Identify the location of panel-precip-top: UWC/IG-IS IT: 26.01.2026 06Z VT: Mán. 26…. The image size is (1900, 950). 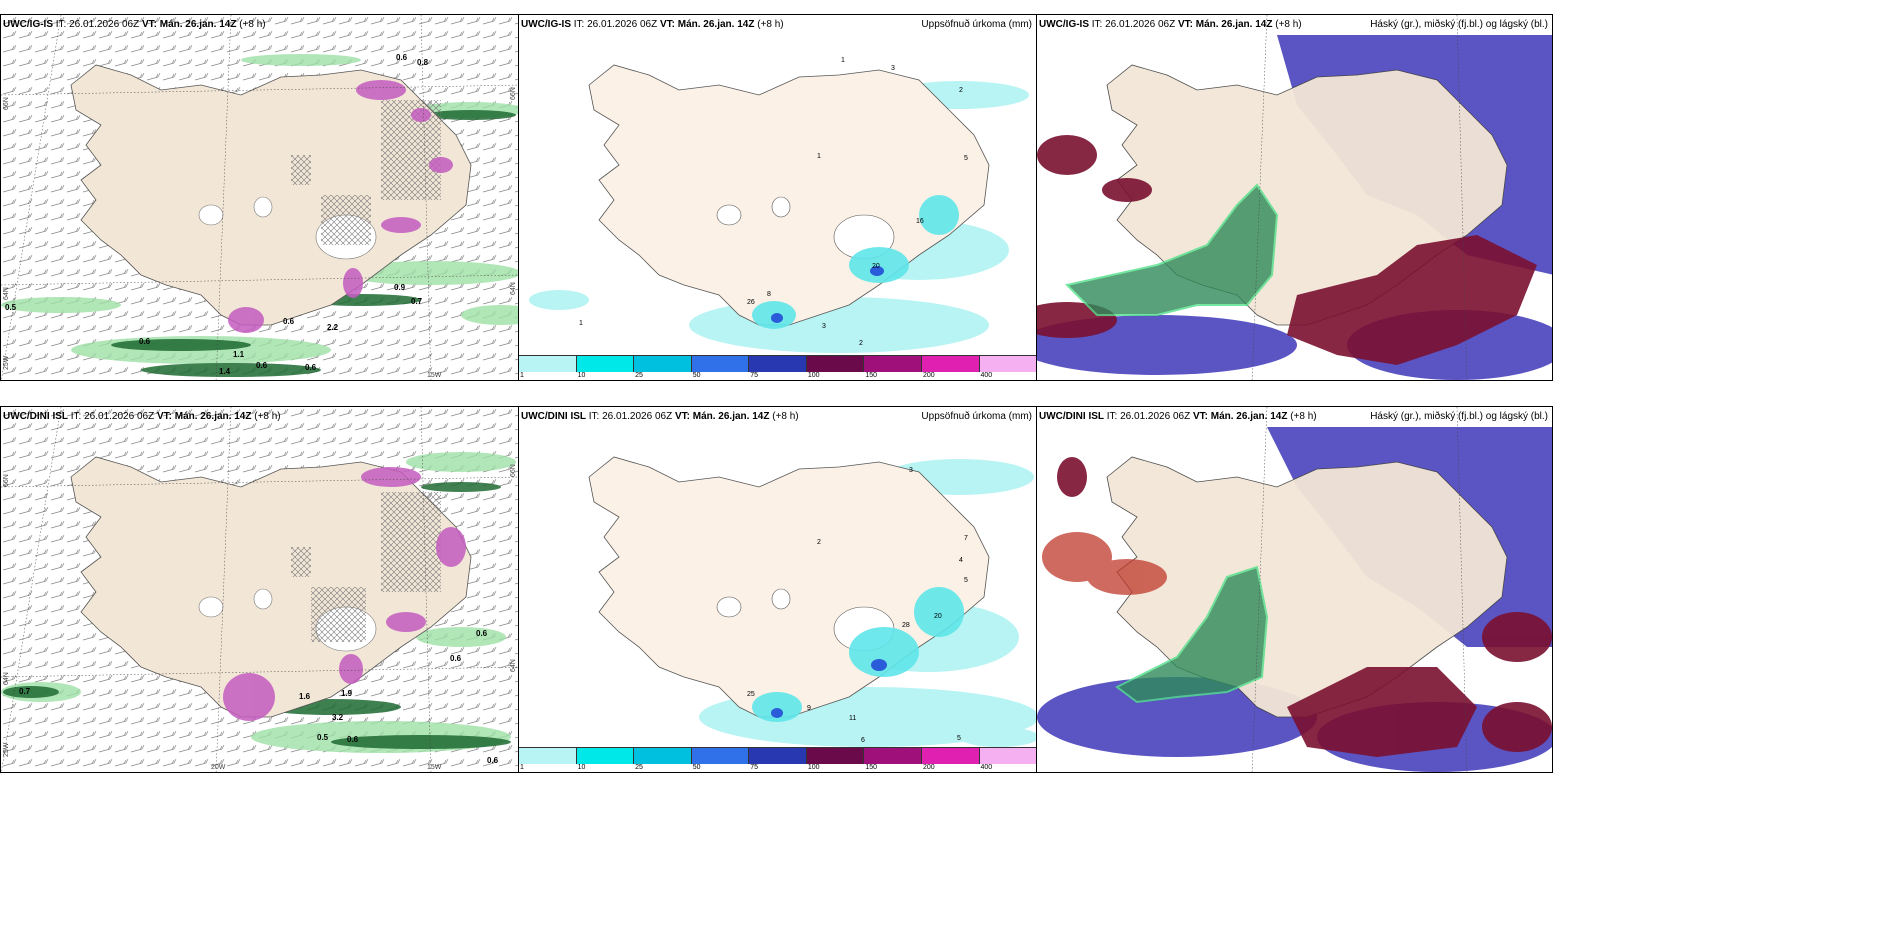
(777, 197).